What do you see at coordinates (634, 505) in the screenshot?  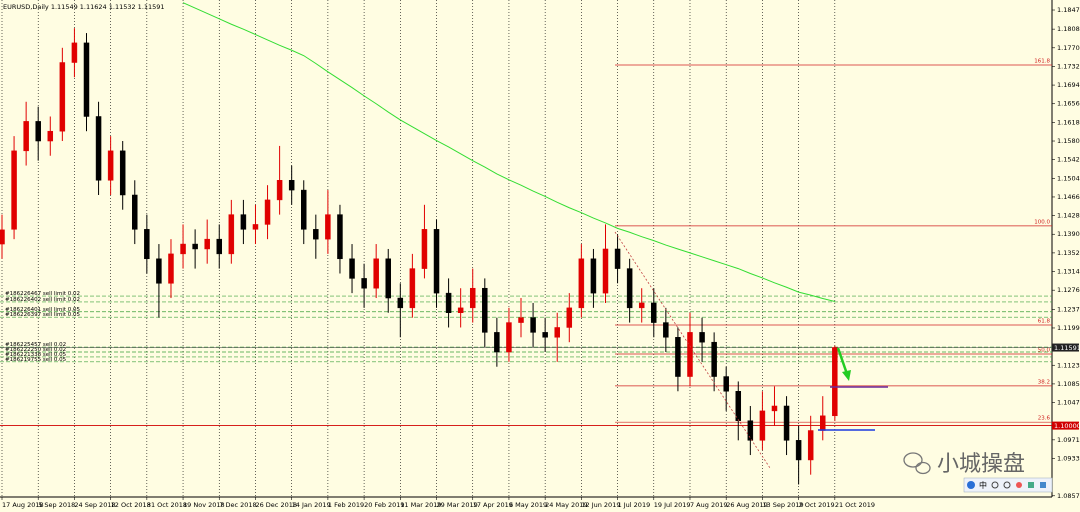 I see `x-tick-label: 1 Jul 2019` at bounding box center [634, 505].